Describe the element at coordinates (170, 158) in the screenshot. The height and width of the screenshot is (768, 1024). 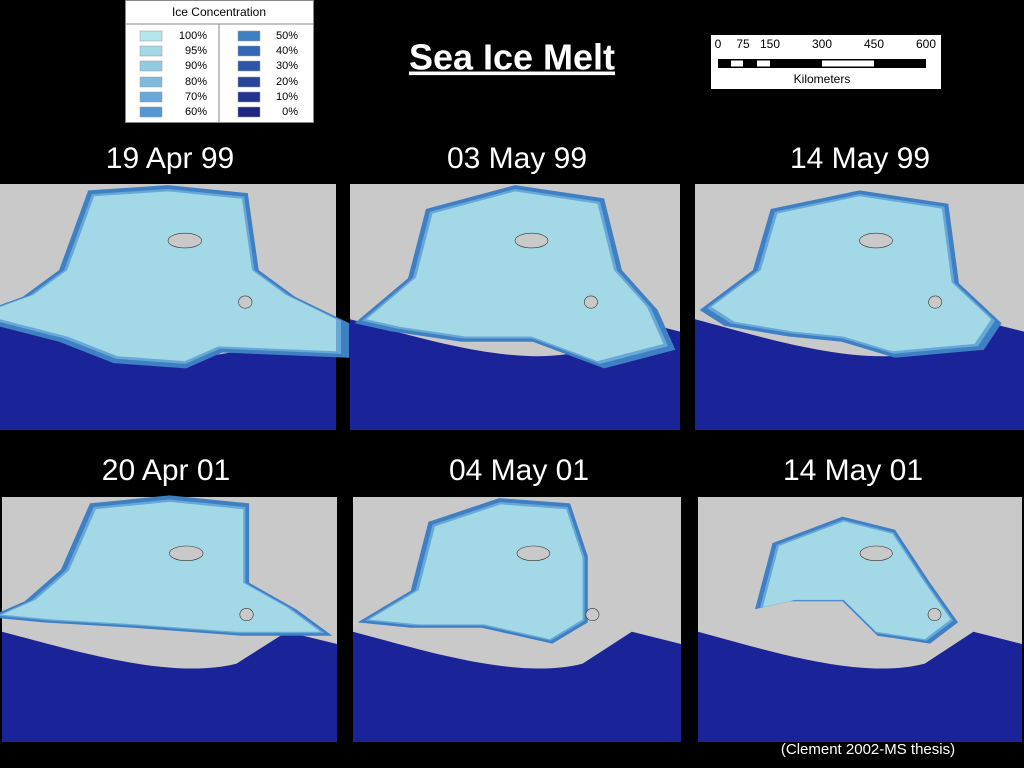
I see `panel-date: 19 Apr 99` at that location.